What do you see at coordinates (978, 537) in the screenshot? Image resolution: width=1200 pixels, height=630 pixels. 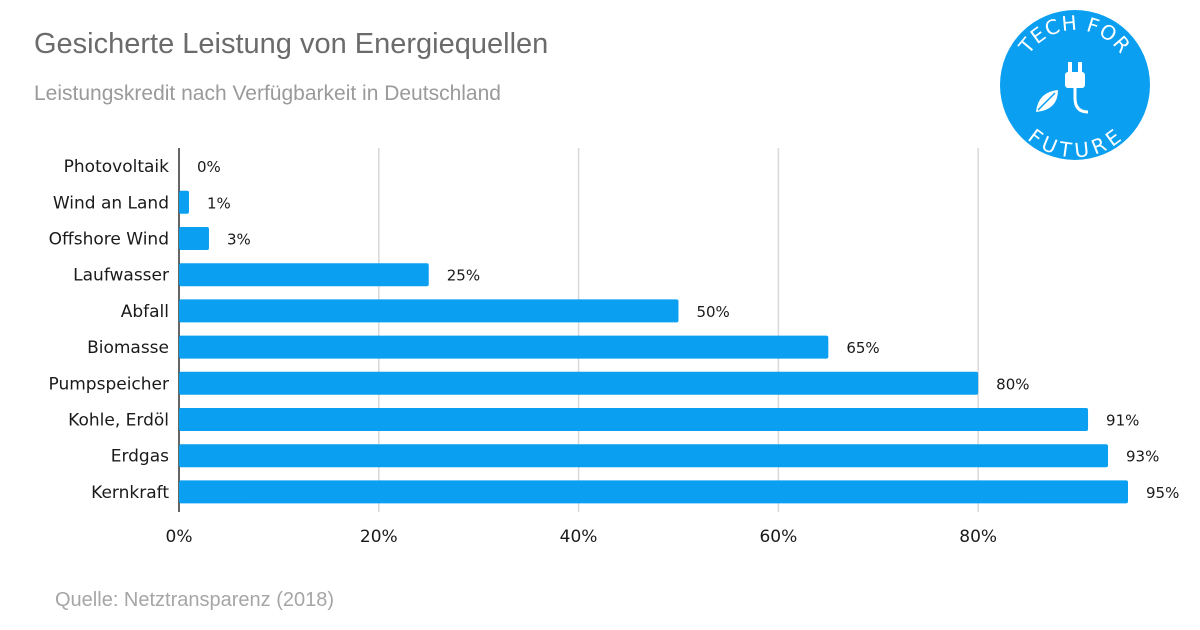 I see `x-tick-label: 80%` at bounding box center [978, 537].